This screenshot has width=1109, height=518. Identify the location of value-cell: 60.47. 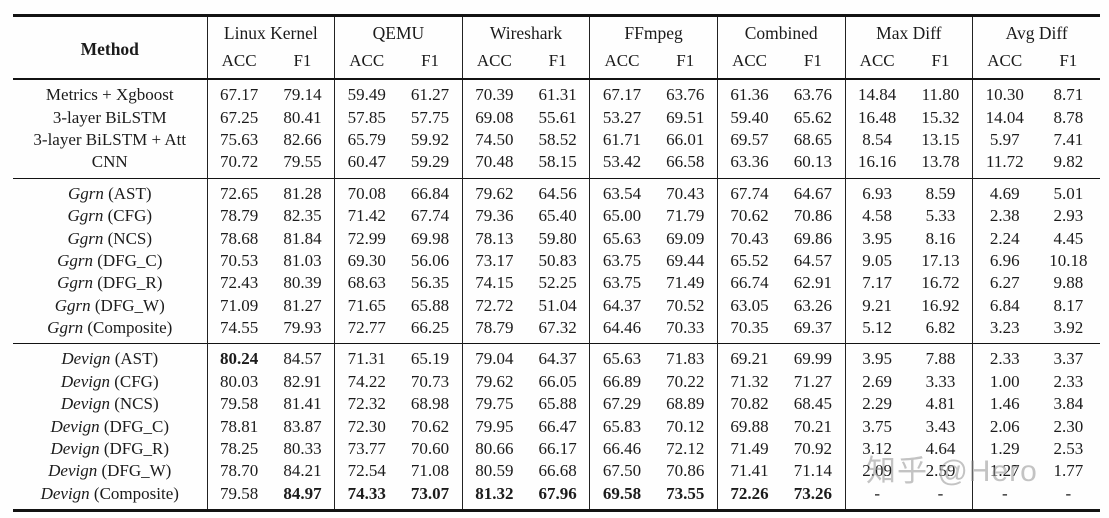
(366, 165).